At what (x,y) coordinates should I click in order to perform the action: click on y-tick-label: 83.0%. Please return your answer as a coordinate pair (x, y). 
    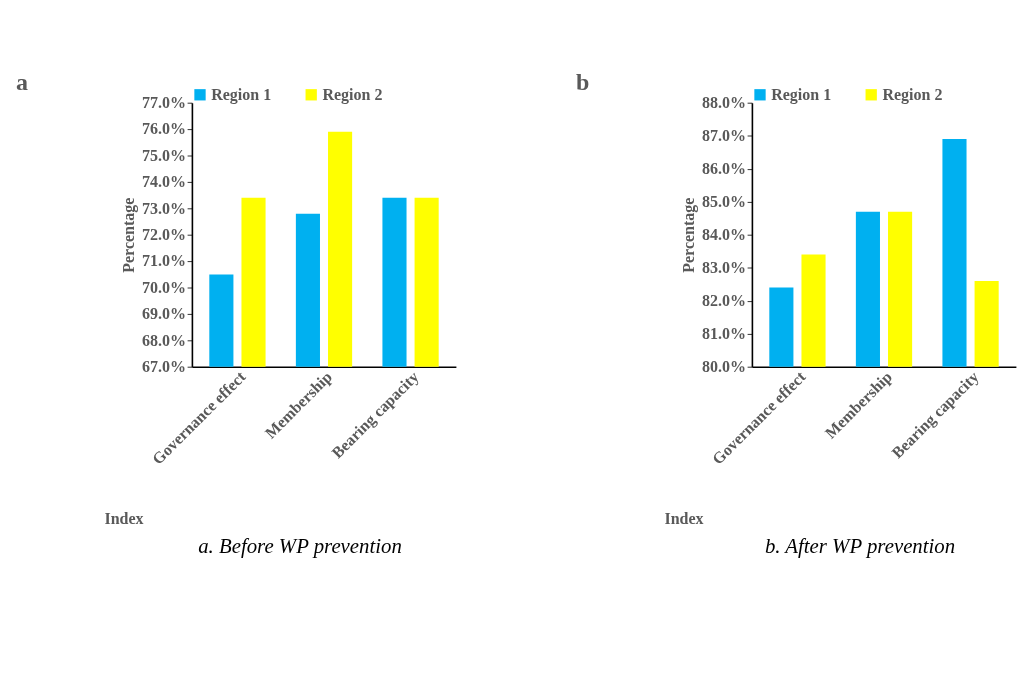
    Looking at the image, I should click on (724, 267).